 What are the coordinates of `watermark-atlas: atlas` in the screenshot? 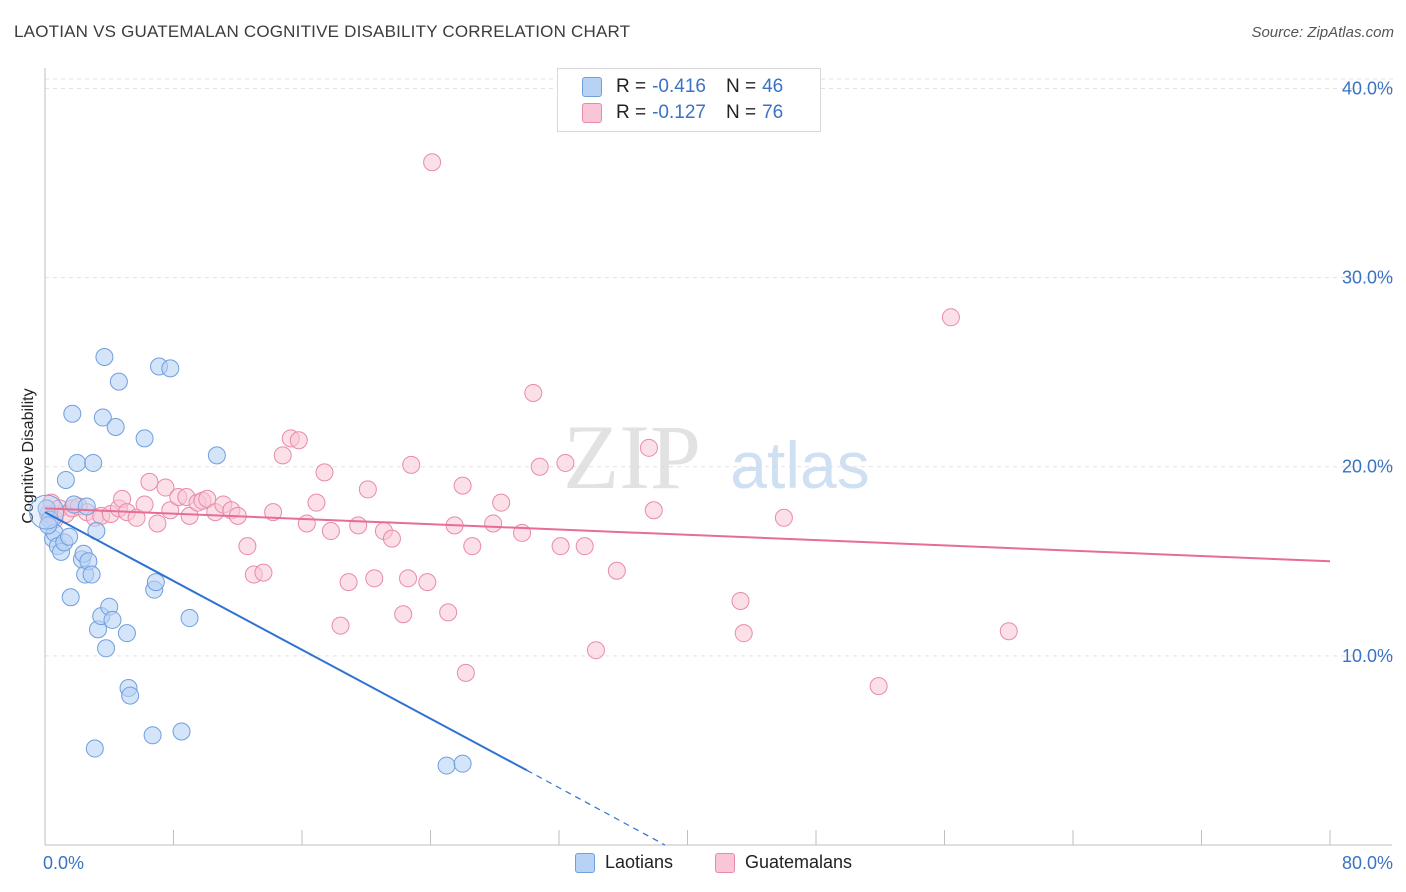 It's located at (799, 465).